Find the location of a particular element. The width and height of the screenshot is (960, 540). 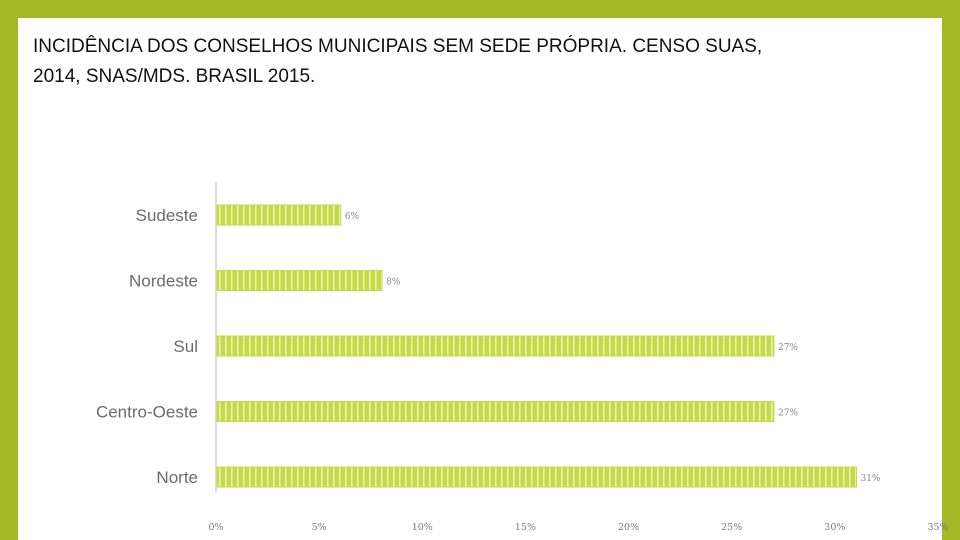

category-label: Sudeste is located at coordinates (167, 215).